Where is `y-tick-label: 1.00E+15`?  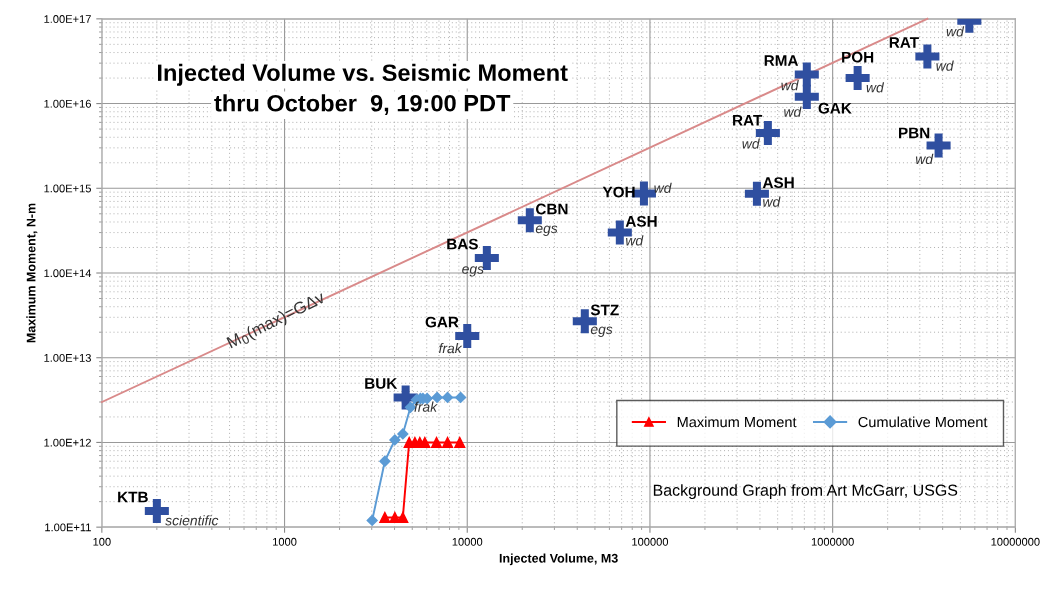 y-tick-label: 1.00E+15 is located at coordinates (67, 188).